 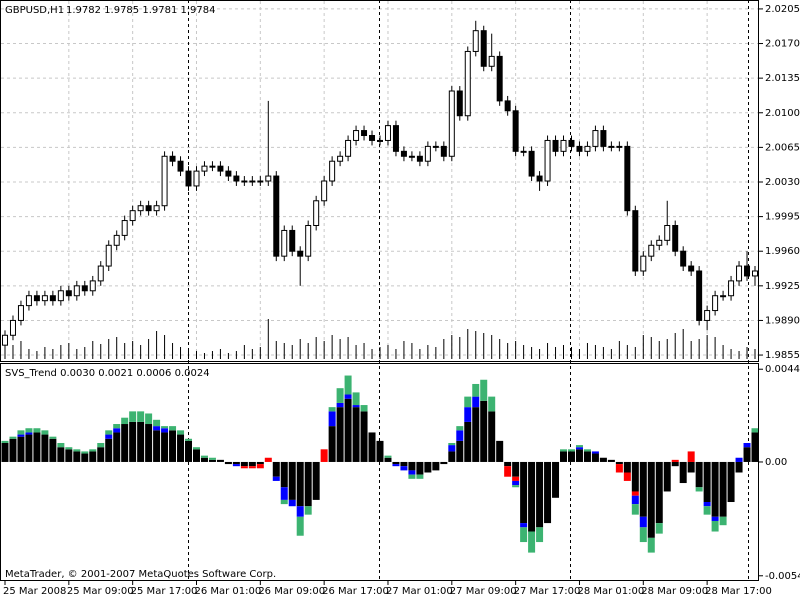 What do you see at coordinates (483, 591) in the screenshot?
I see `x-tick-label: 27 Mar 09:00` at bounding box center [483, 591].